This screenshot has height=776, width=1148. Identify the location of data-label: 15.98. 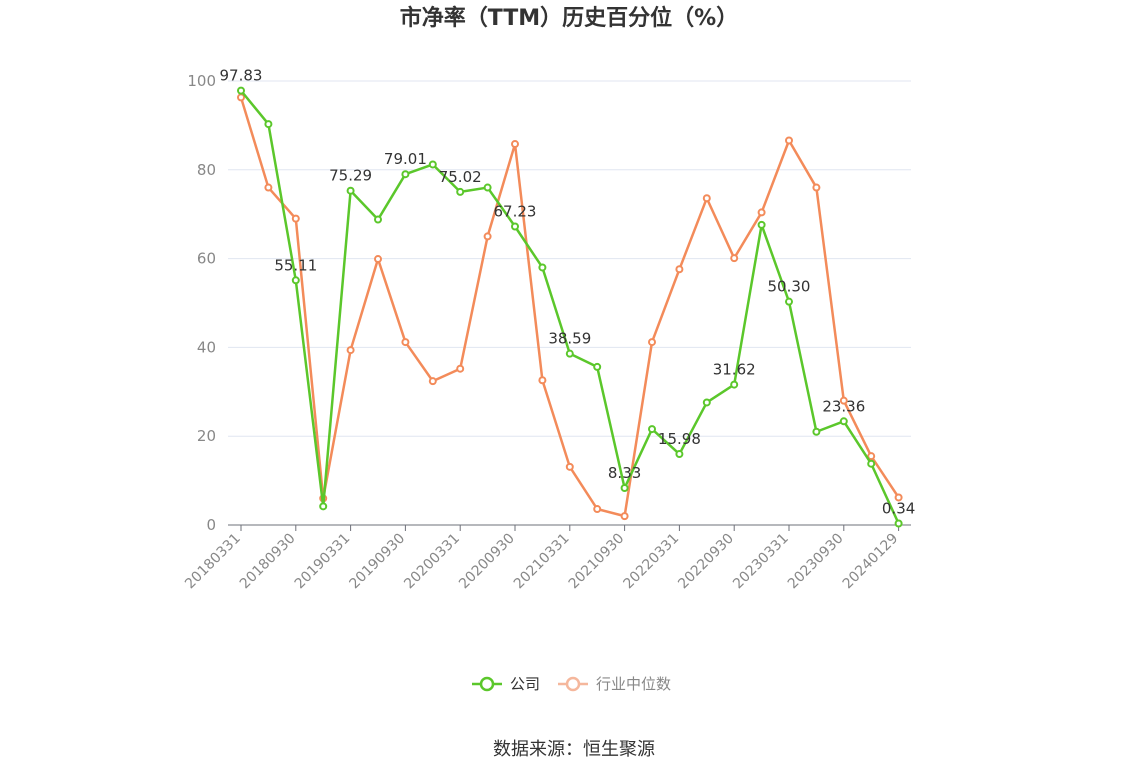
(679, 439).